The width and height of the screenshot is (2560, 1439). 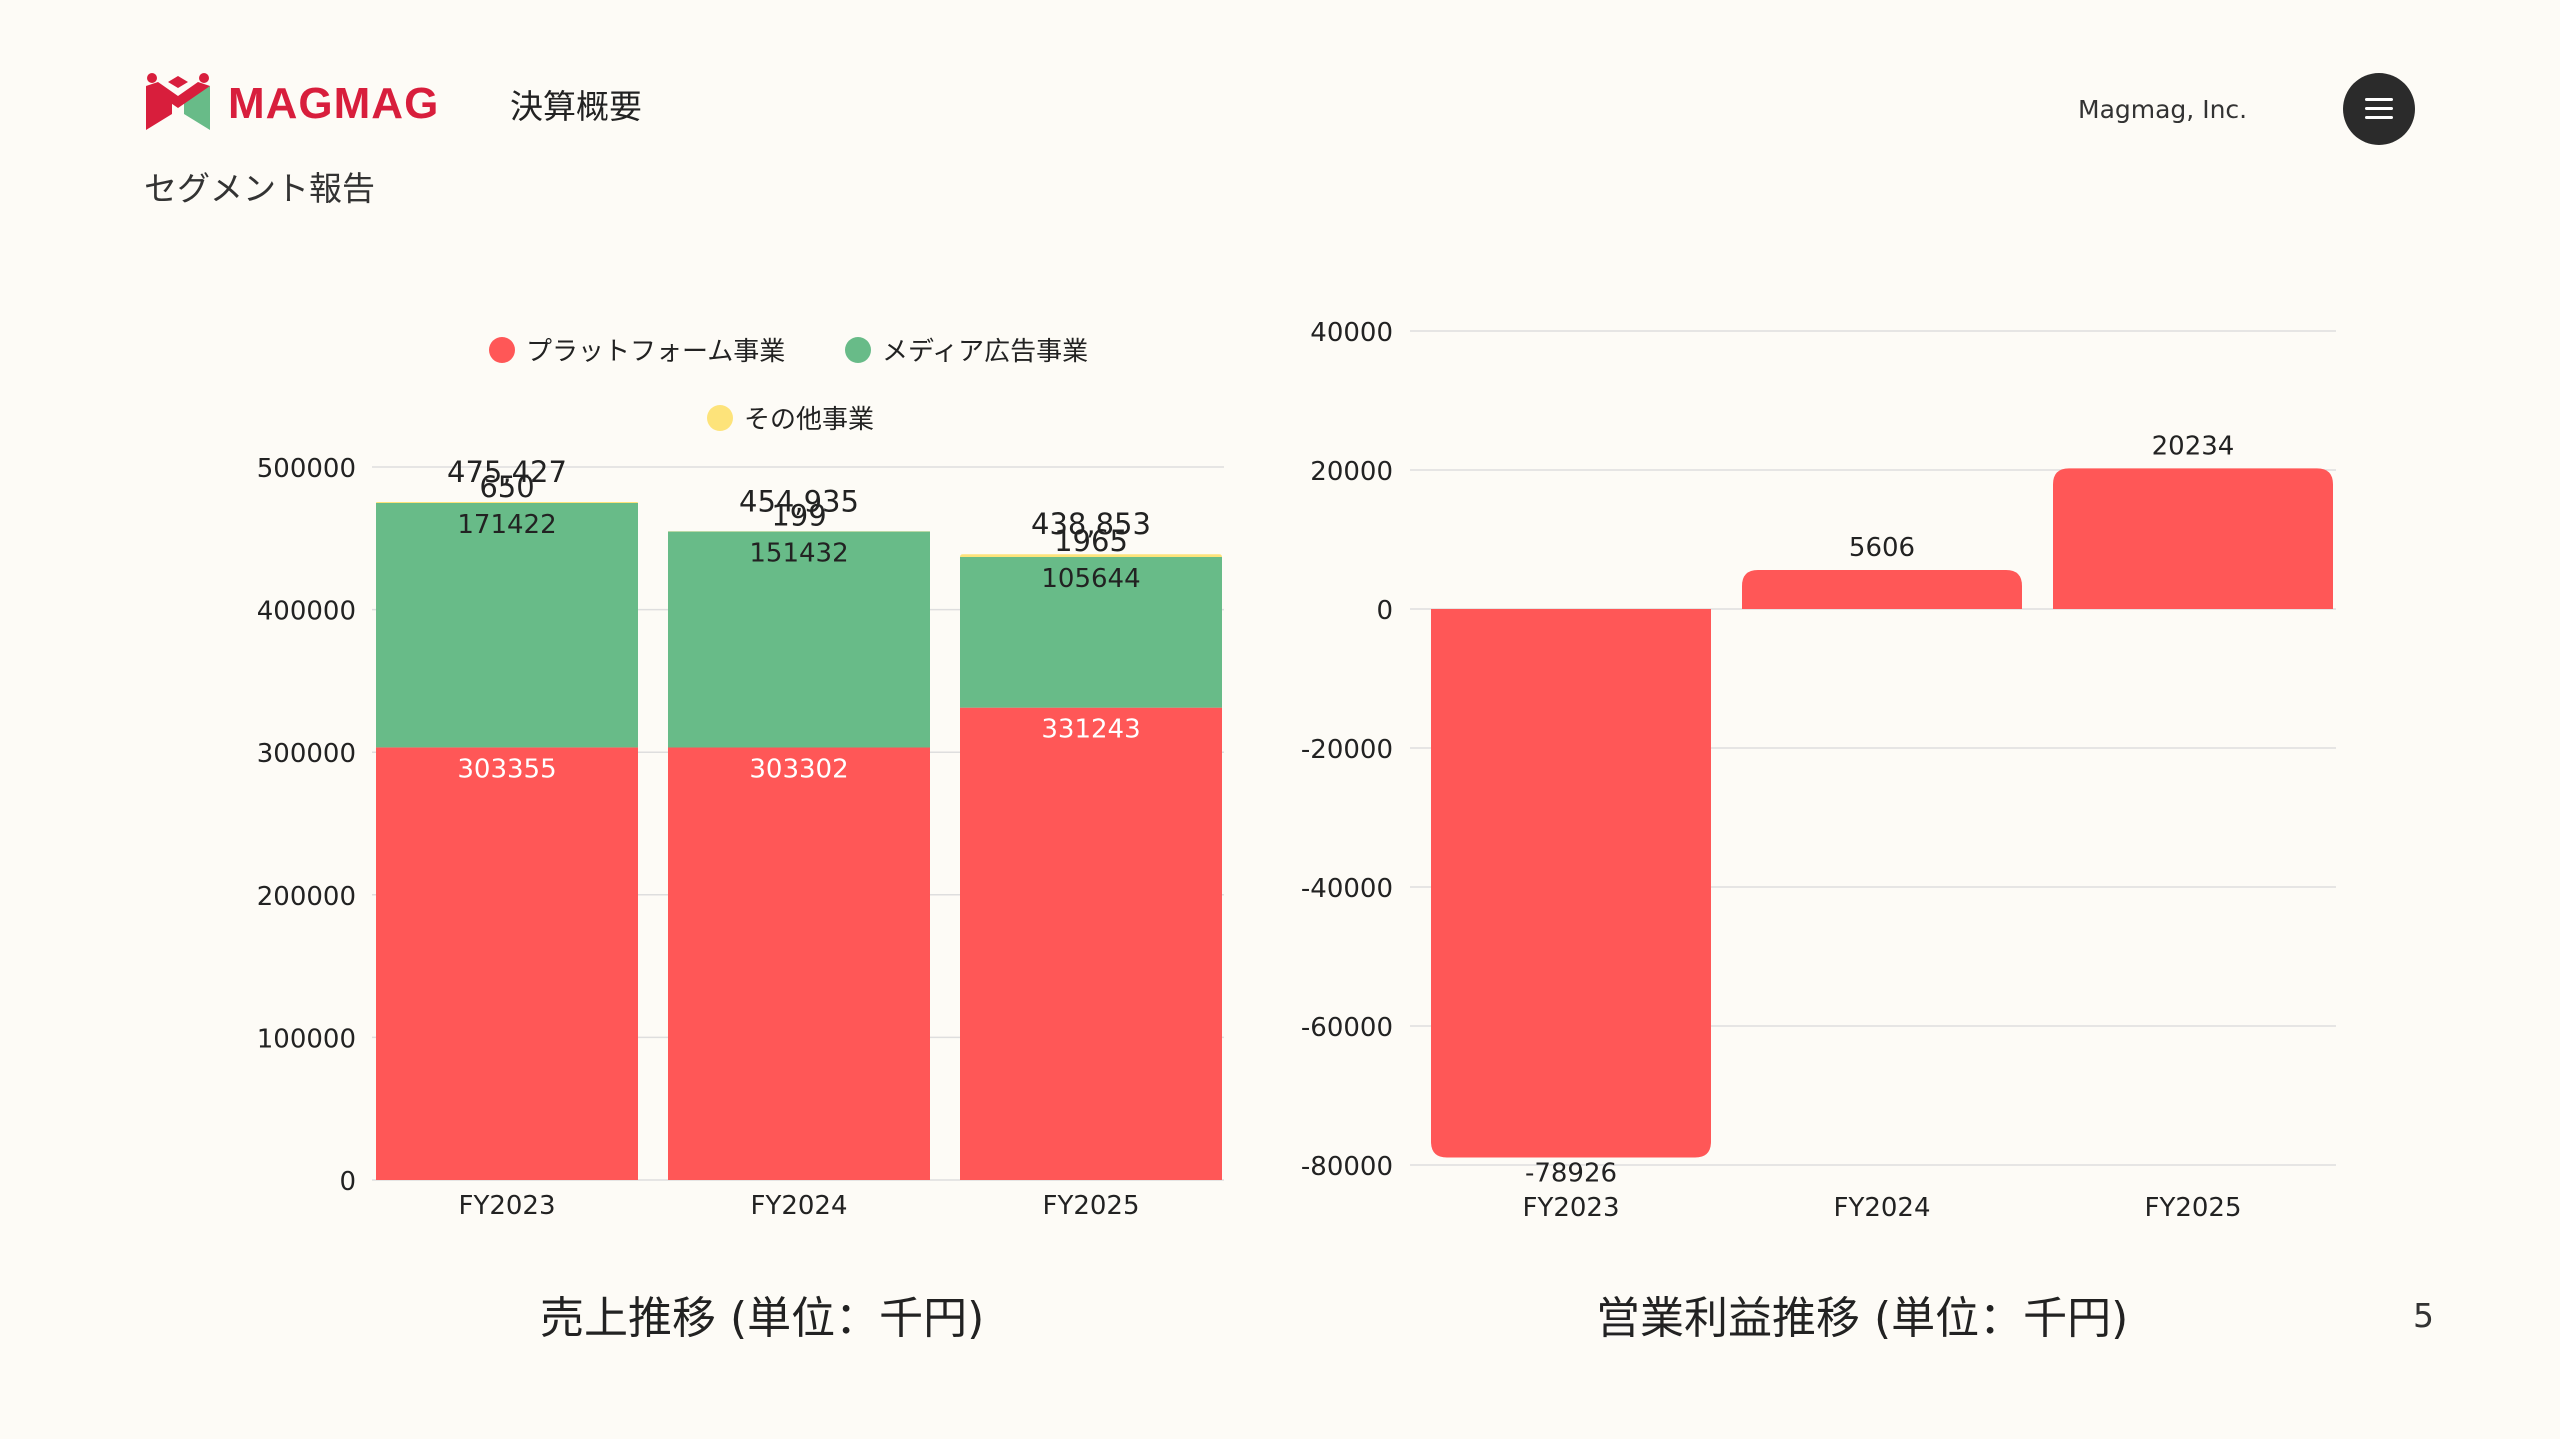 I want to click on y-tick-label: 200000, so click(x=306, y=897).